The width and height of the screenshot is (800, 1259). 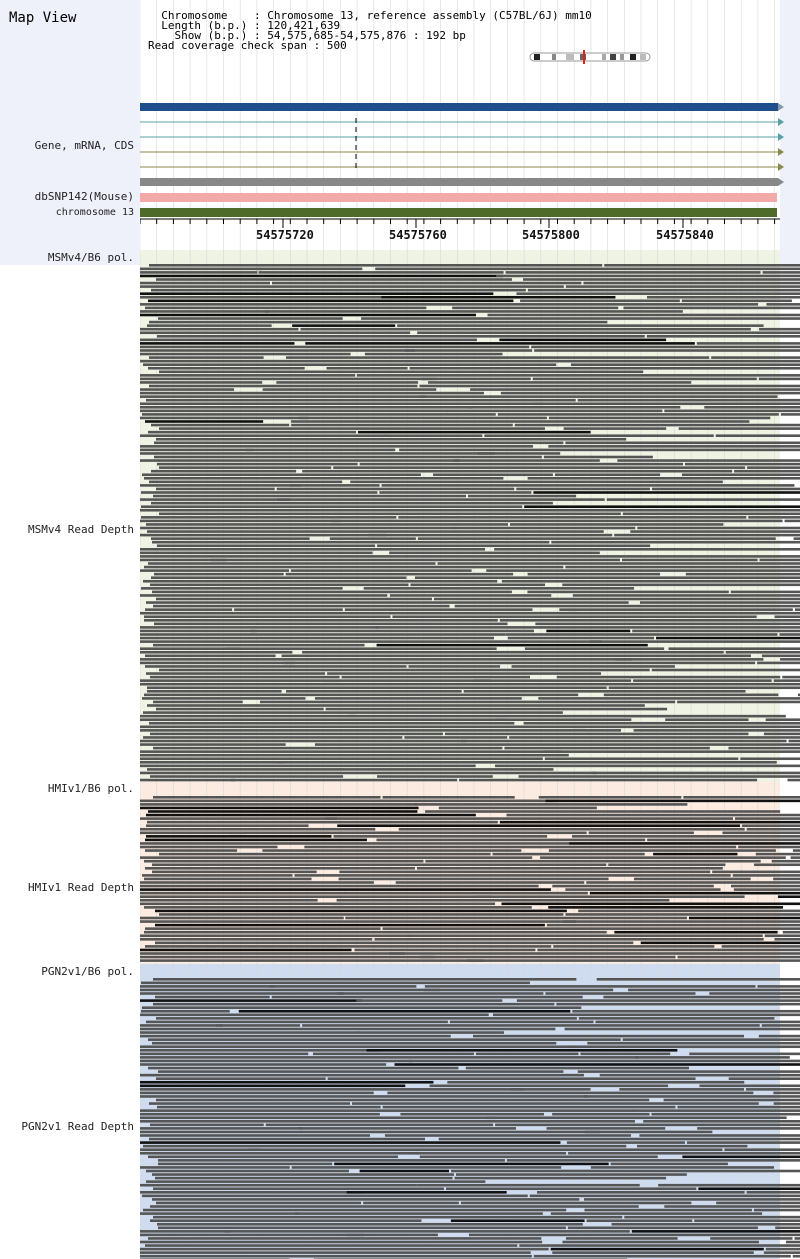 What do you see at coordinates (285, 235) in the screenshot?
I see `ruler-label: 54575720` at bounding box center [285, 235].